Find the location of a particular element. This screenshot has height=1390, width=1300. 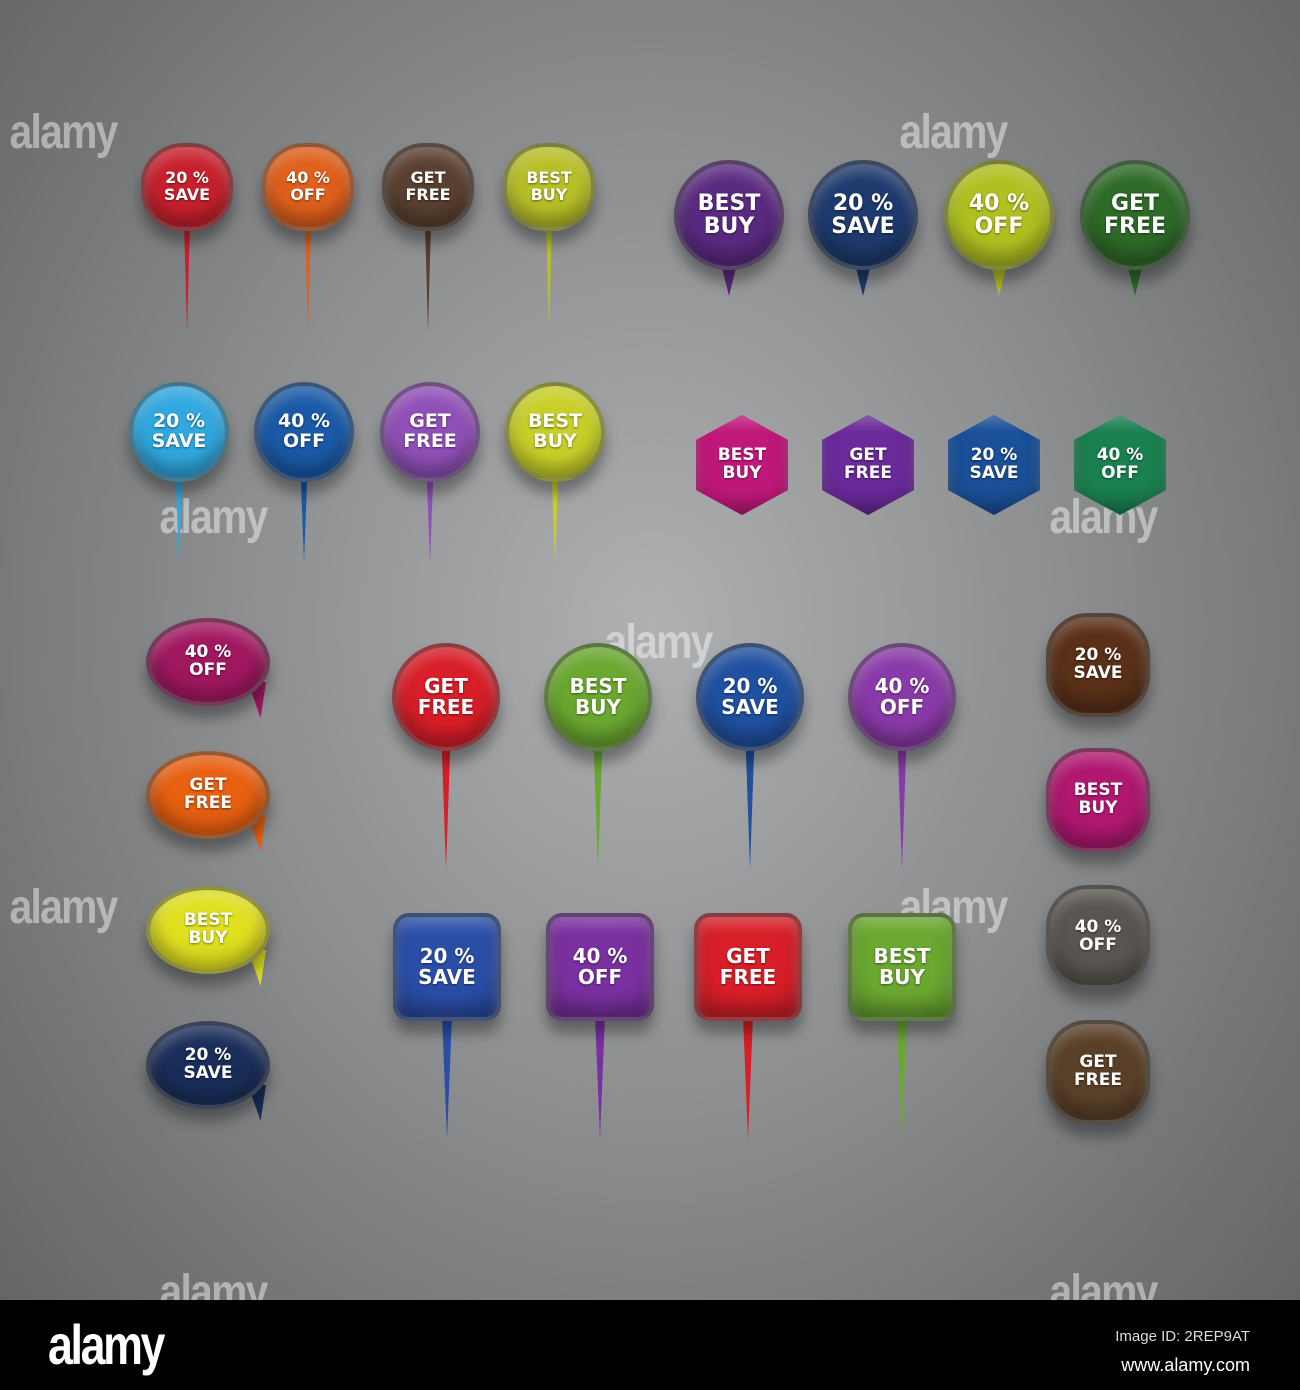

image-id: Image ID: 2REP9AT is located at coordinates (1182, 1336).